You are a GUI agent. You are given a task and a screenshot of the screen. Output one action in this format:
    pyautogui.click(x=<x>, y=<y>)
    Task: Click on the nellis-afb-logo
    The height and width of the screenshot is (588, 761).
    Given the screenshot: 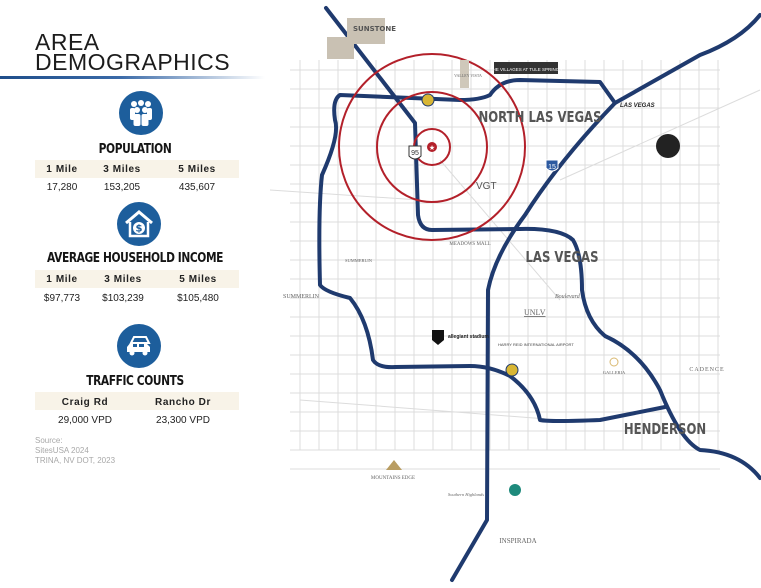 What is the action you would take?
    pyautogui.click(x=668, y=146)
    